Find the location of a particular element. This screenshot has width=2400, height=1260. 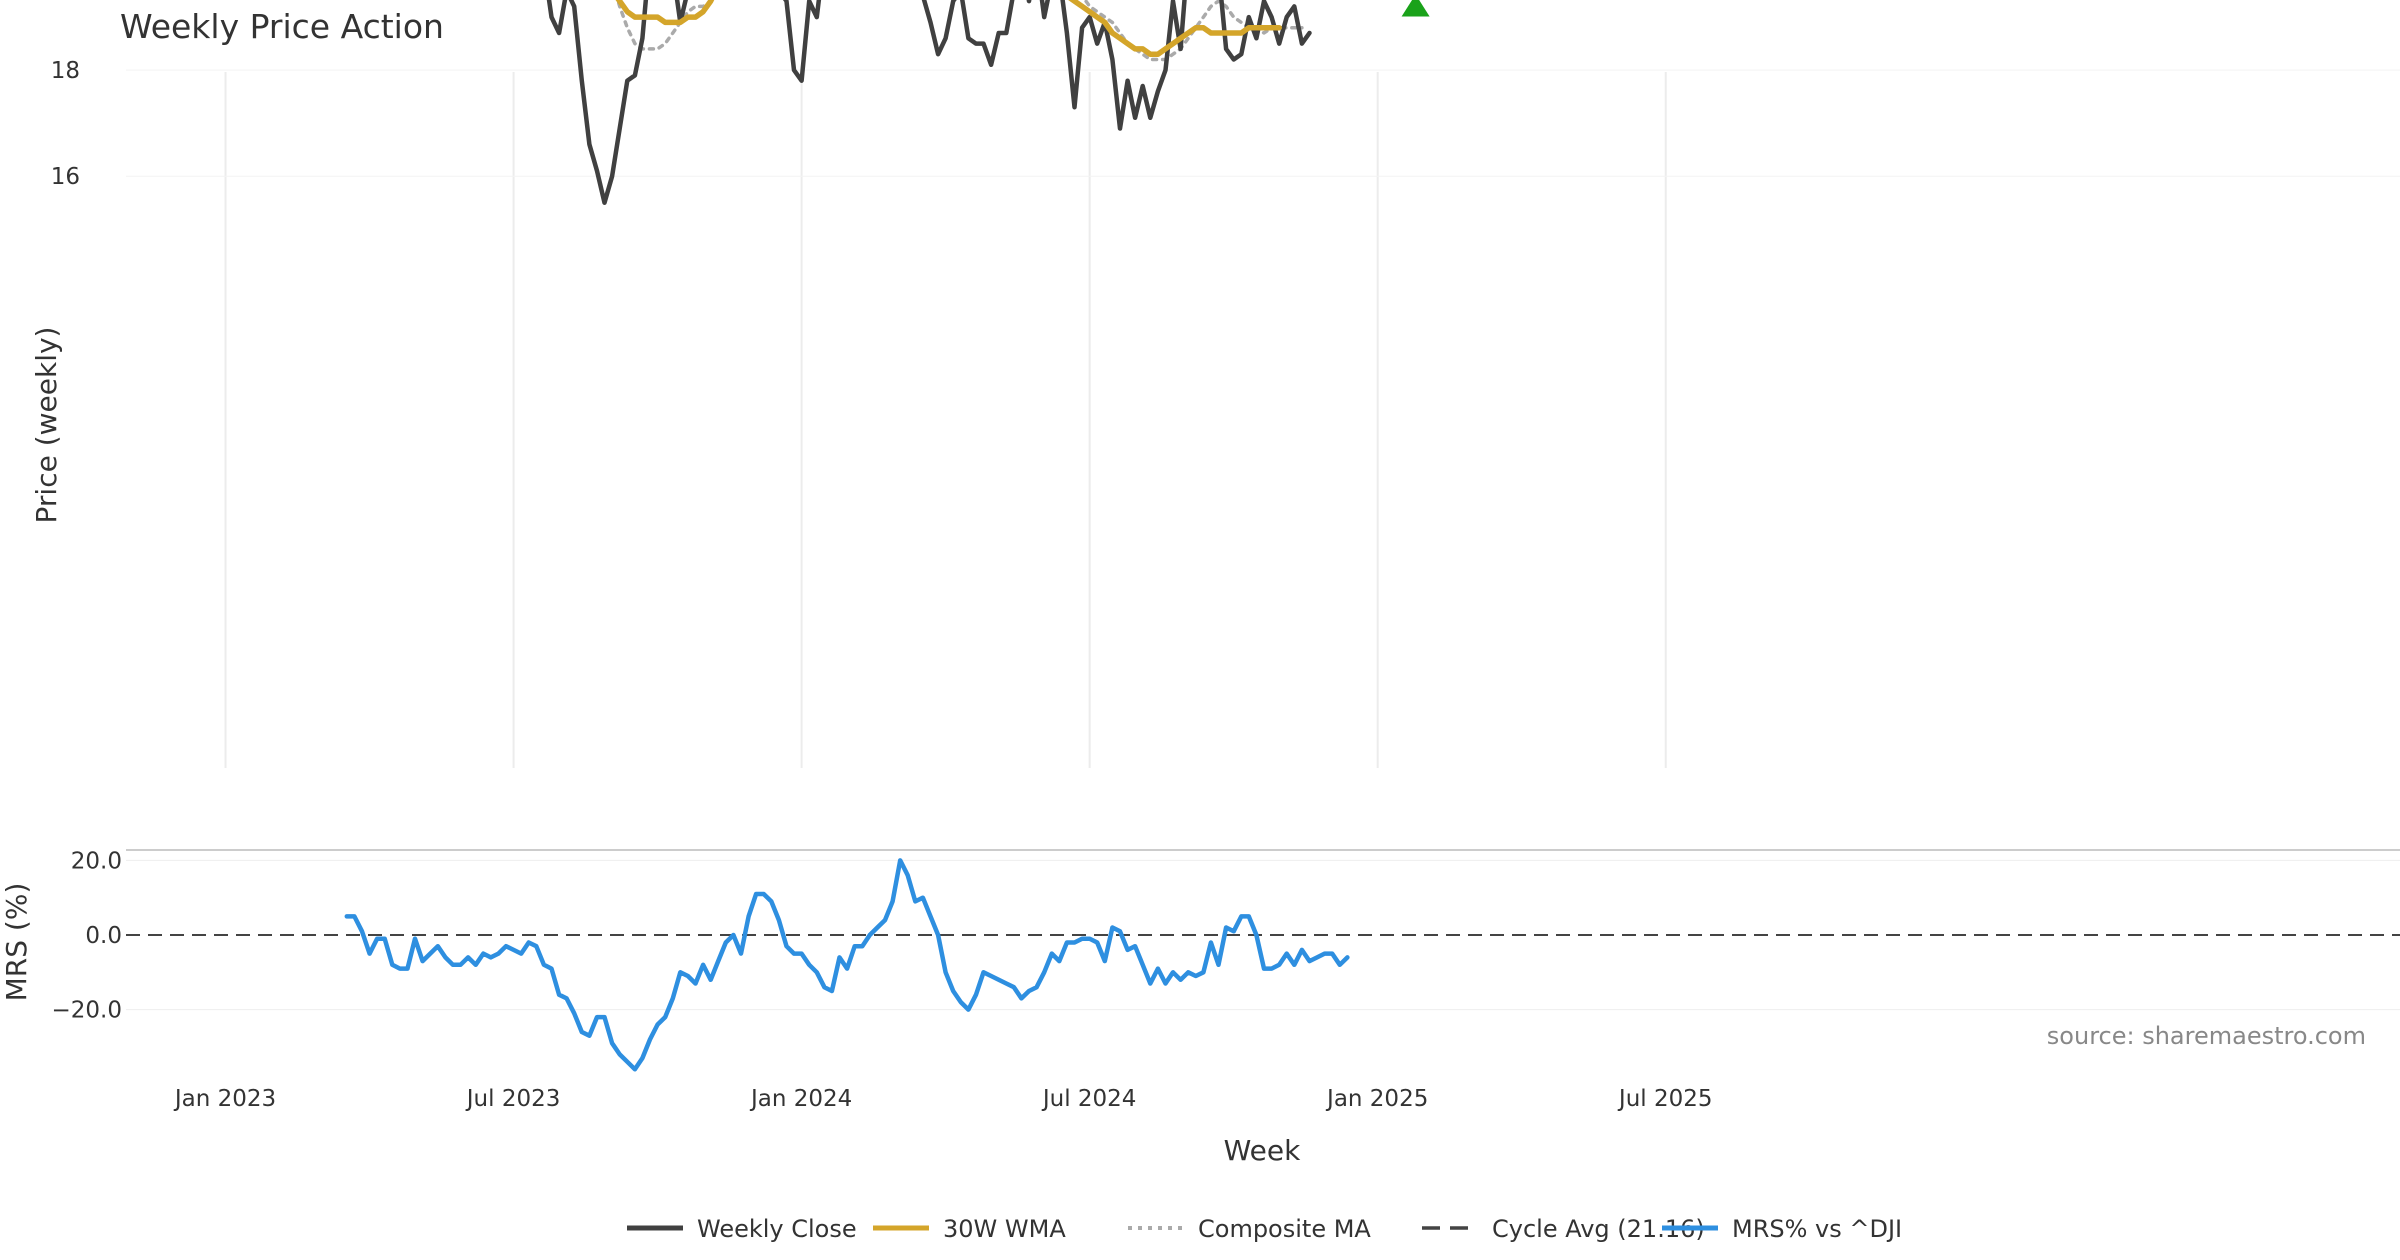

y-tick-label-upper: 16 is located at coordinates (65, 177).